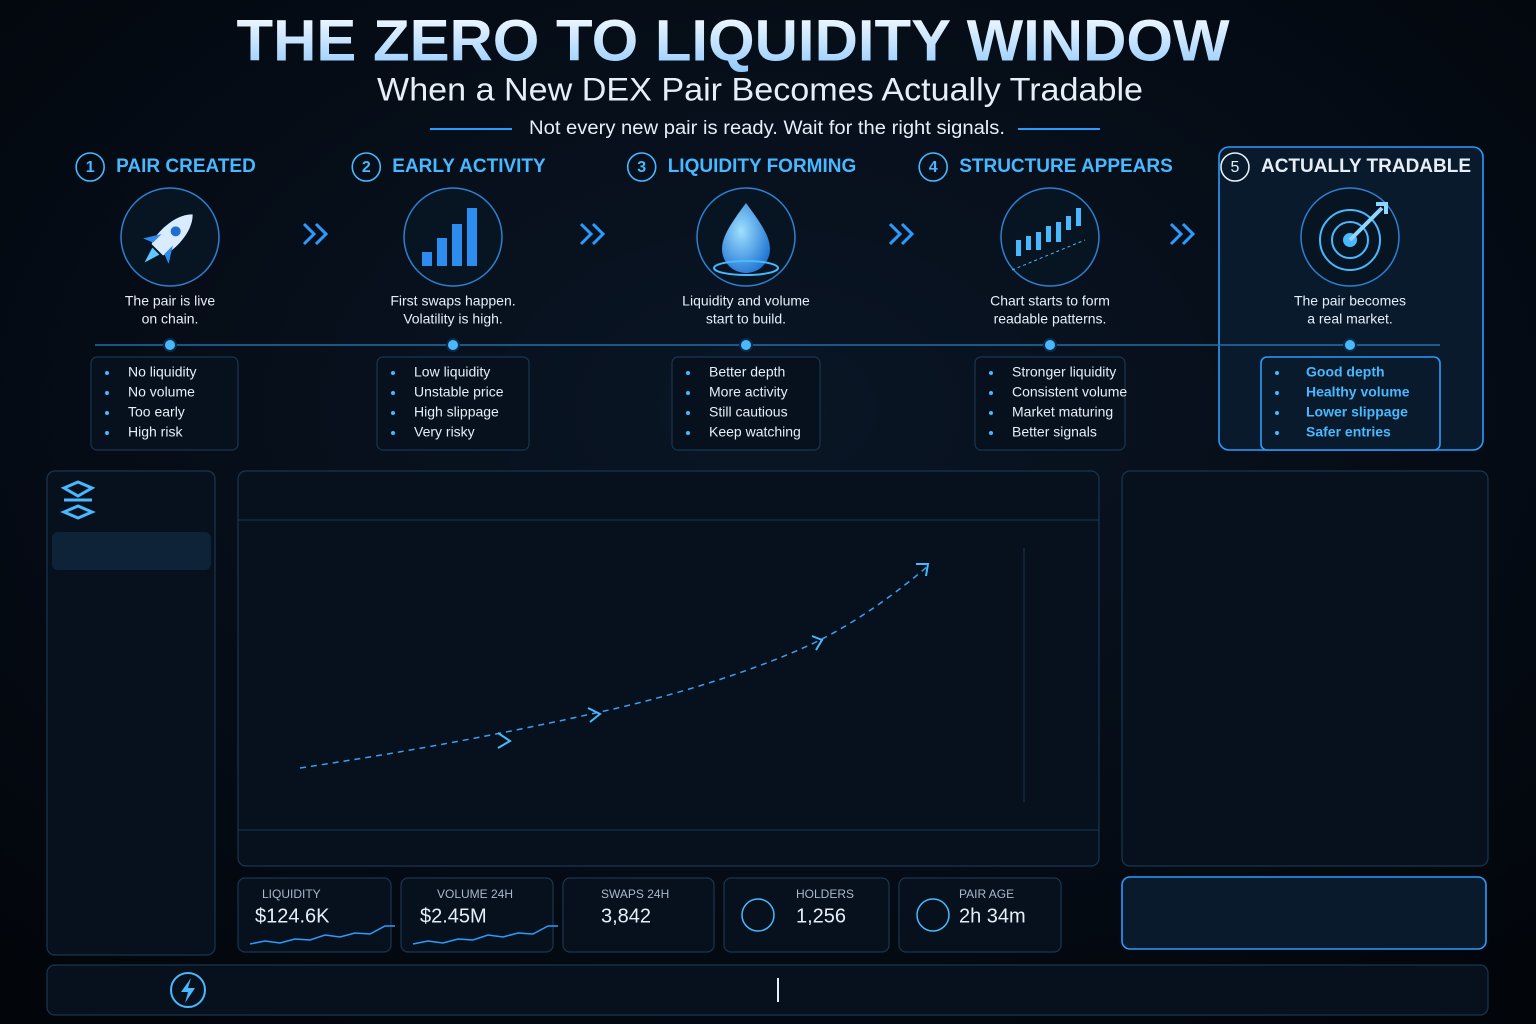 The image size is (1536, 1024). I want to click on stage-description: The pair becomes, so click(1350, 301).